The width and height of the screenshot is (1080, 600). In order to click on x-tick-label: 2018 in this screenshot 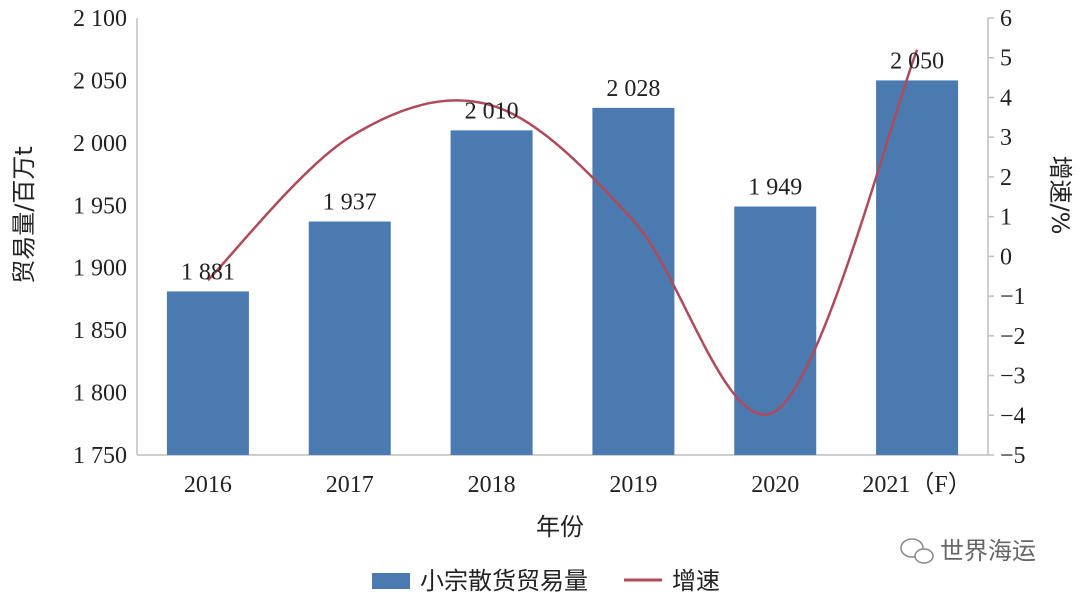, I will do `click(492, 485)`.